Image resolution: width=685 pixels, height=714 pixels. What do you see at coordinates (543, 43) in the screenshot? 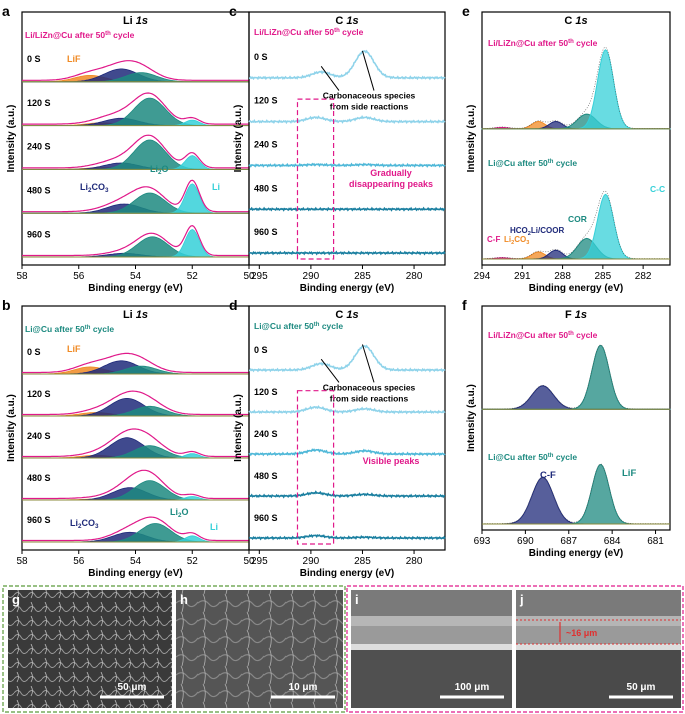
I see `sample-label-top: Li/LiZn@Cu after 50th cycle` at bounding box center [543, 43].